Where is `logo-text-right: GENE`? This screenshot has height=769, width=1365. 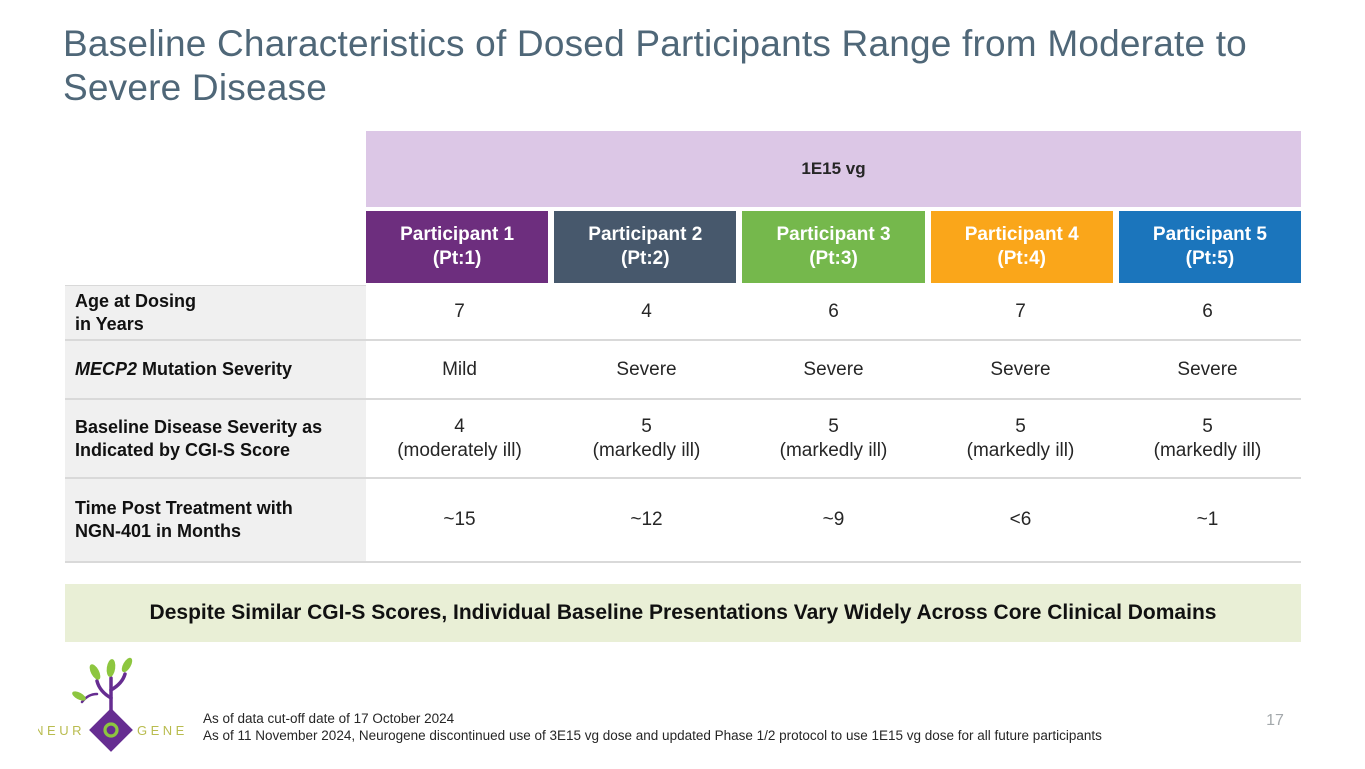
logo-text-right: GENE is located at coordinates (162, 730).